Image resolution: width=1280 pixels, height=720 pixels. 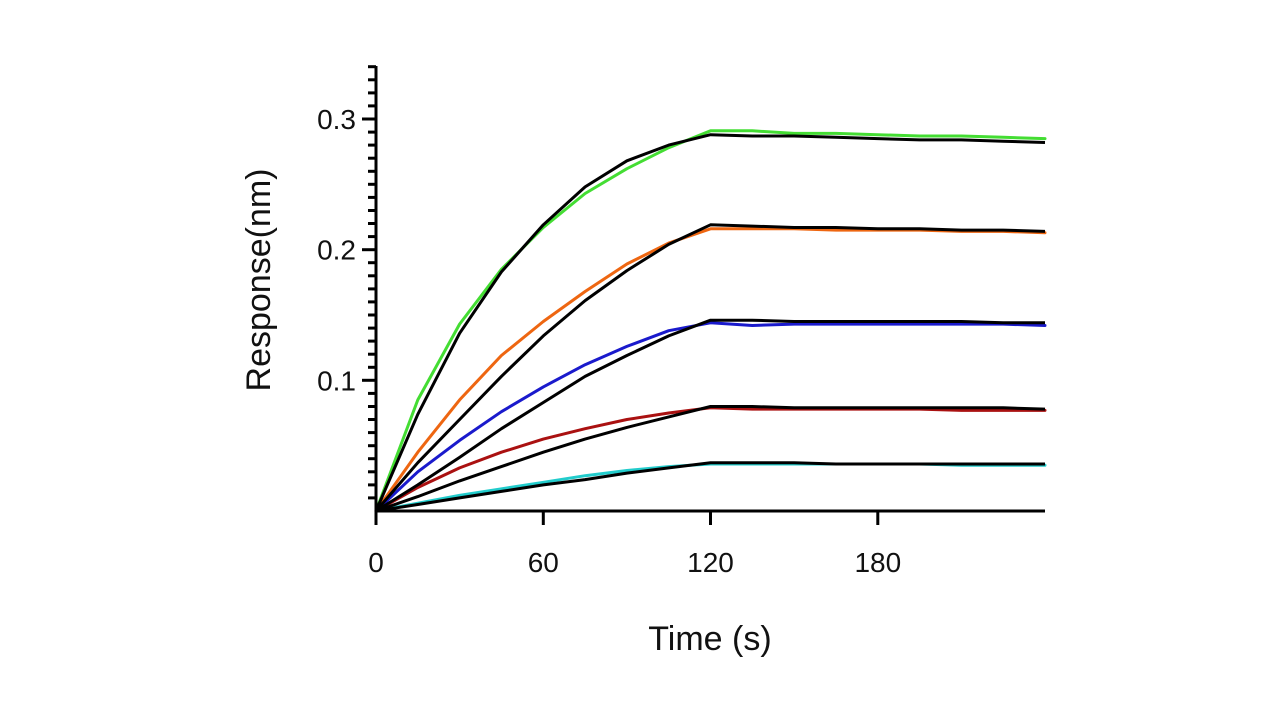 I want to click on x-tick-label: 60, so click(x=543, y=562).